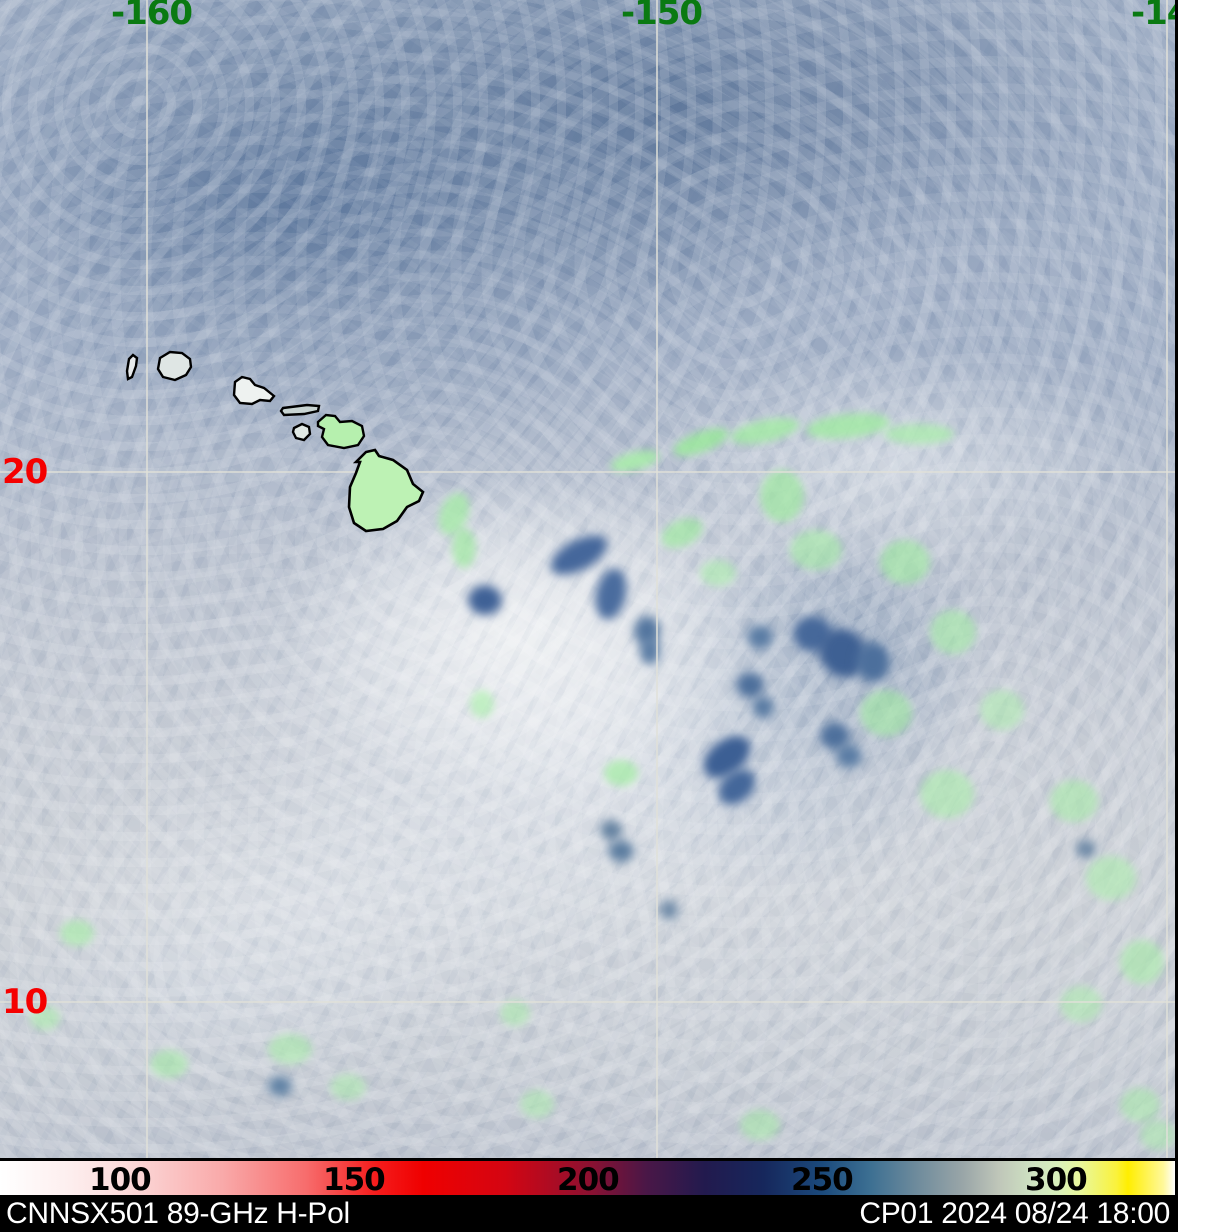  Describe the element at coordinates (178, 1213) in the screenshot. I see `sensor-label: CNNSX501 89-GHz H-Pol` at that location.